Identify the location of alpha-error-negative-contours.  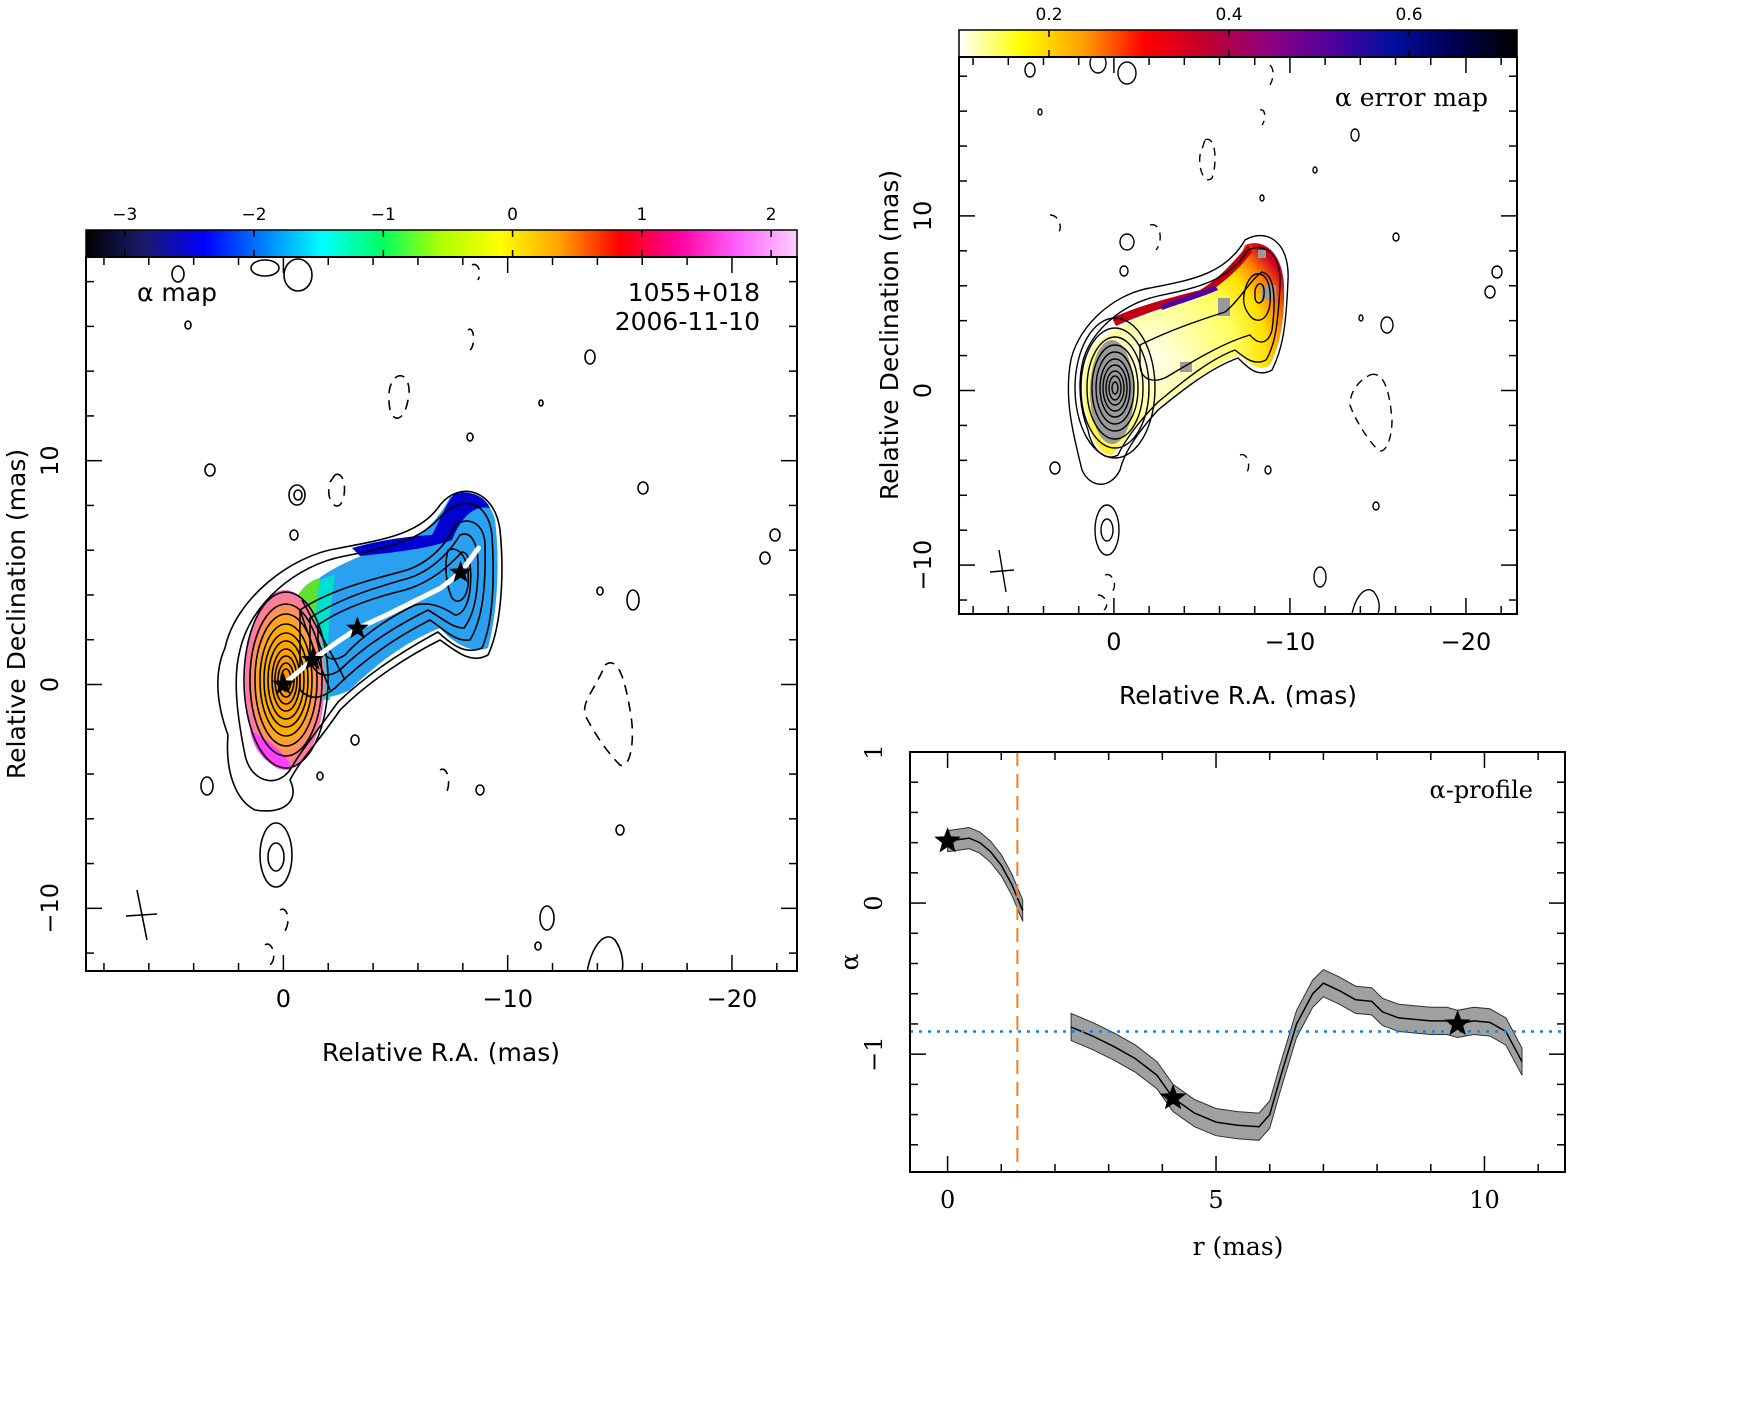
(1221, 337).